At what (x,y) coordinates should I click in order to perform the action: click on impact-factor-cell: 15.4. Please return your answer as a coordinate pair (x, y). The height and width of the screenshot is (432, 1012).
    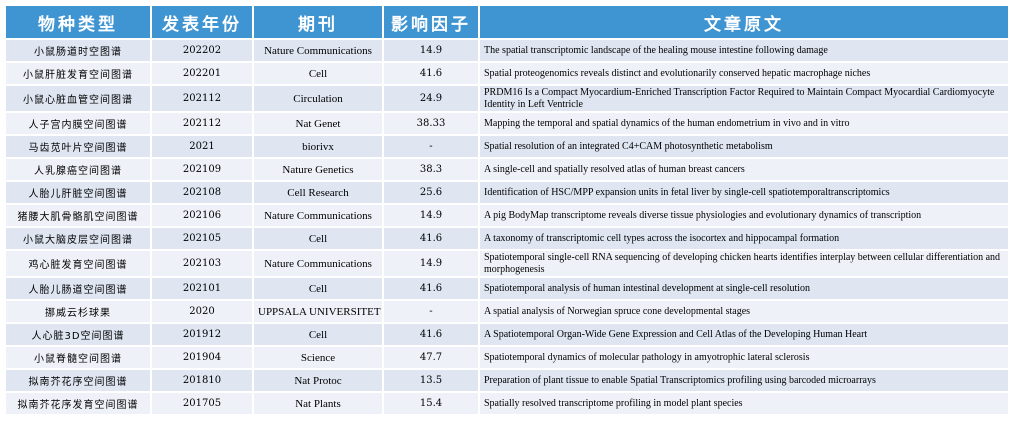
    Looking at the image, I should click on (431, 403).